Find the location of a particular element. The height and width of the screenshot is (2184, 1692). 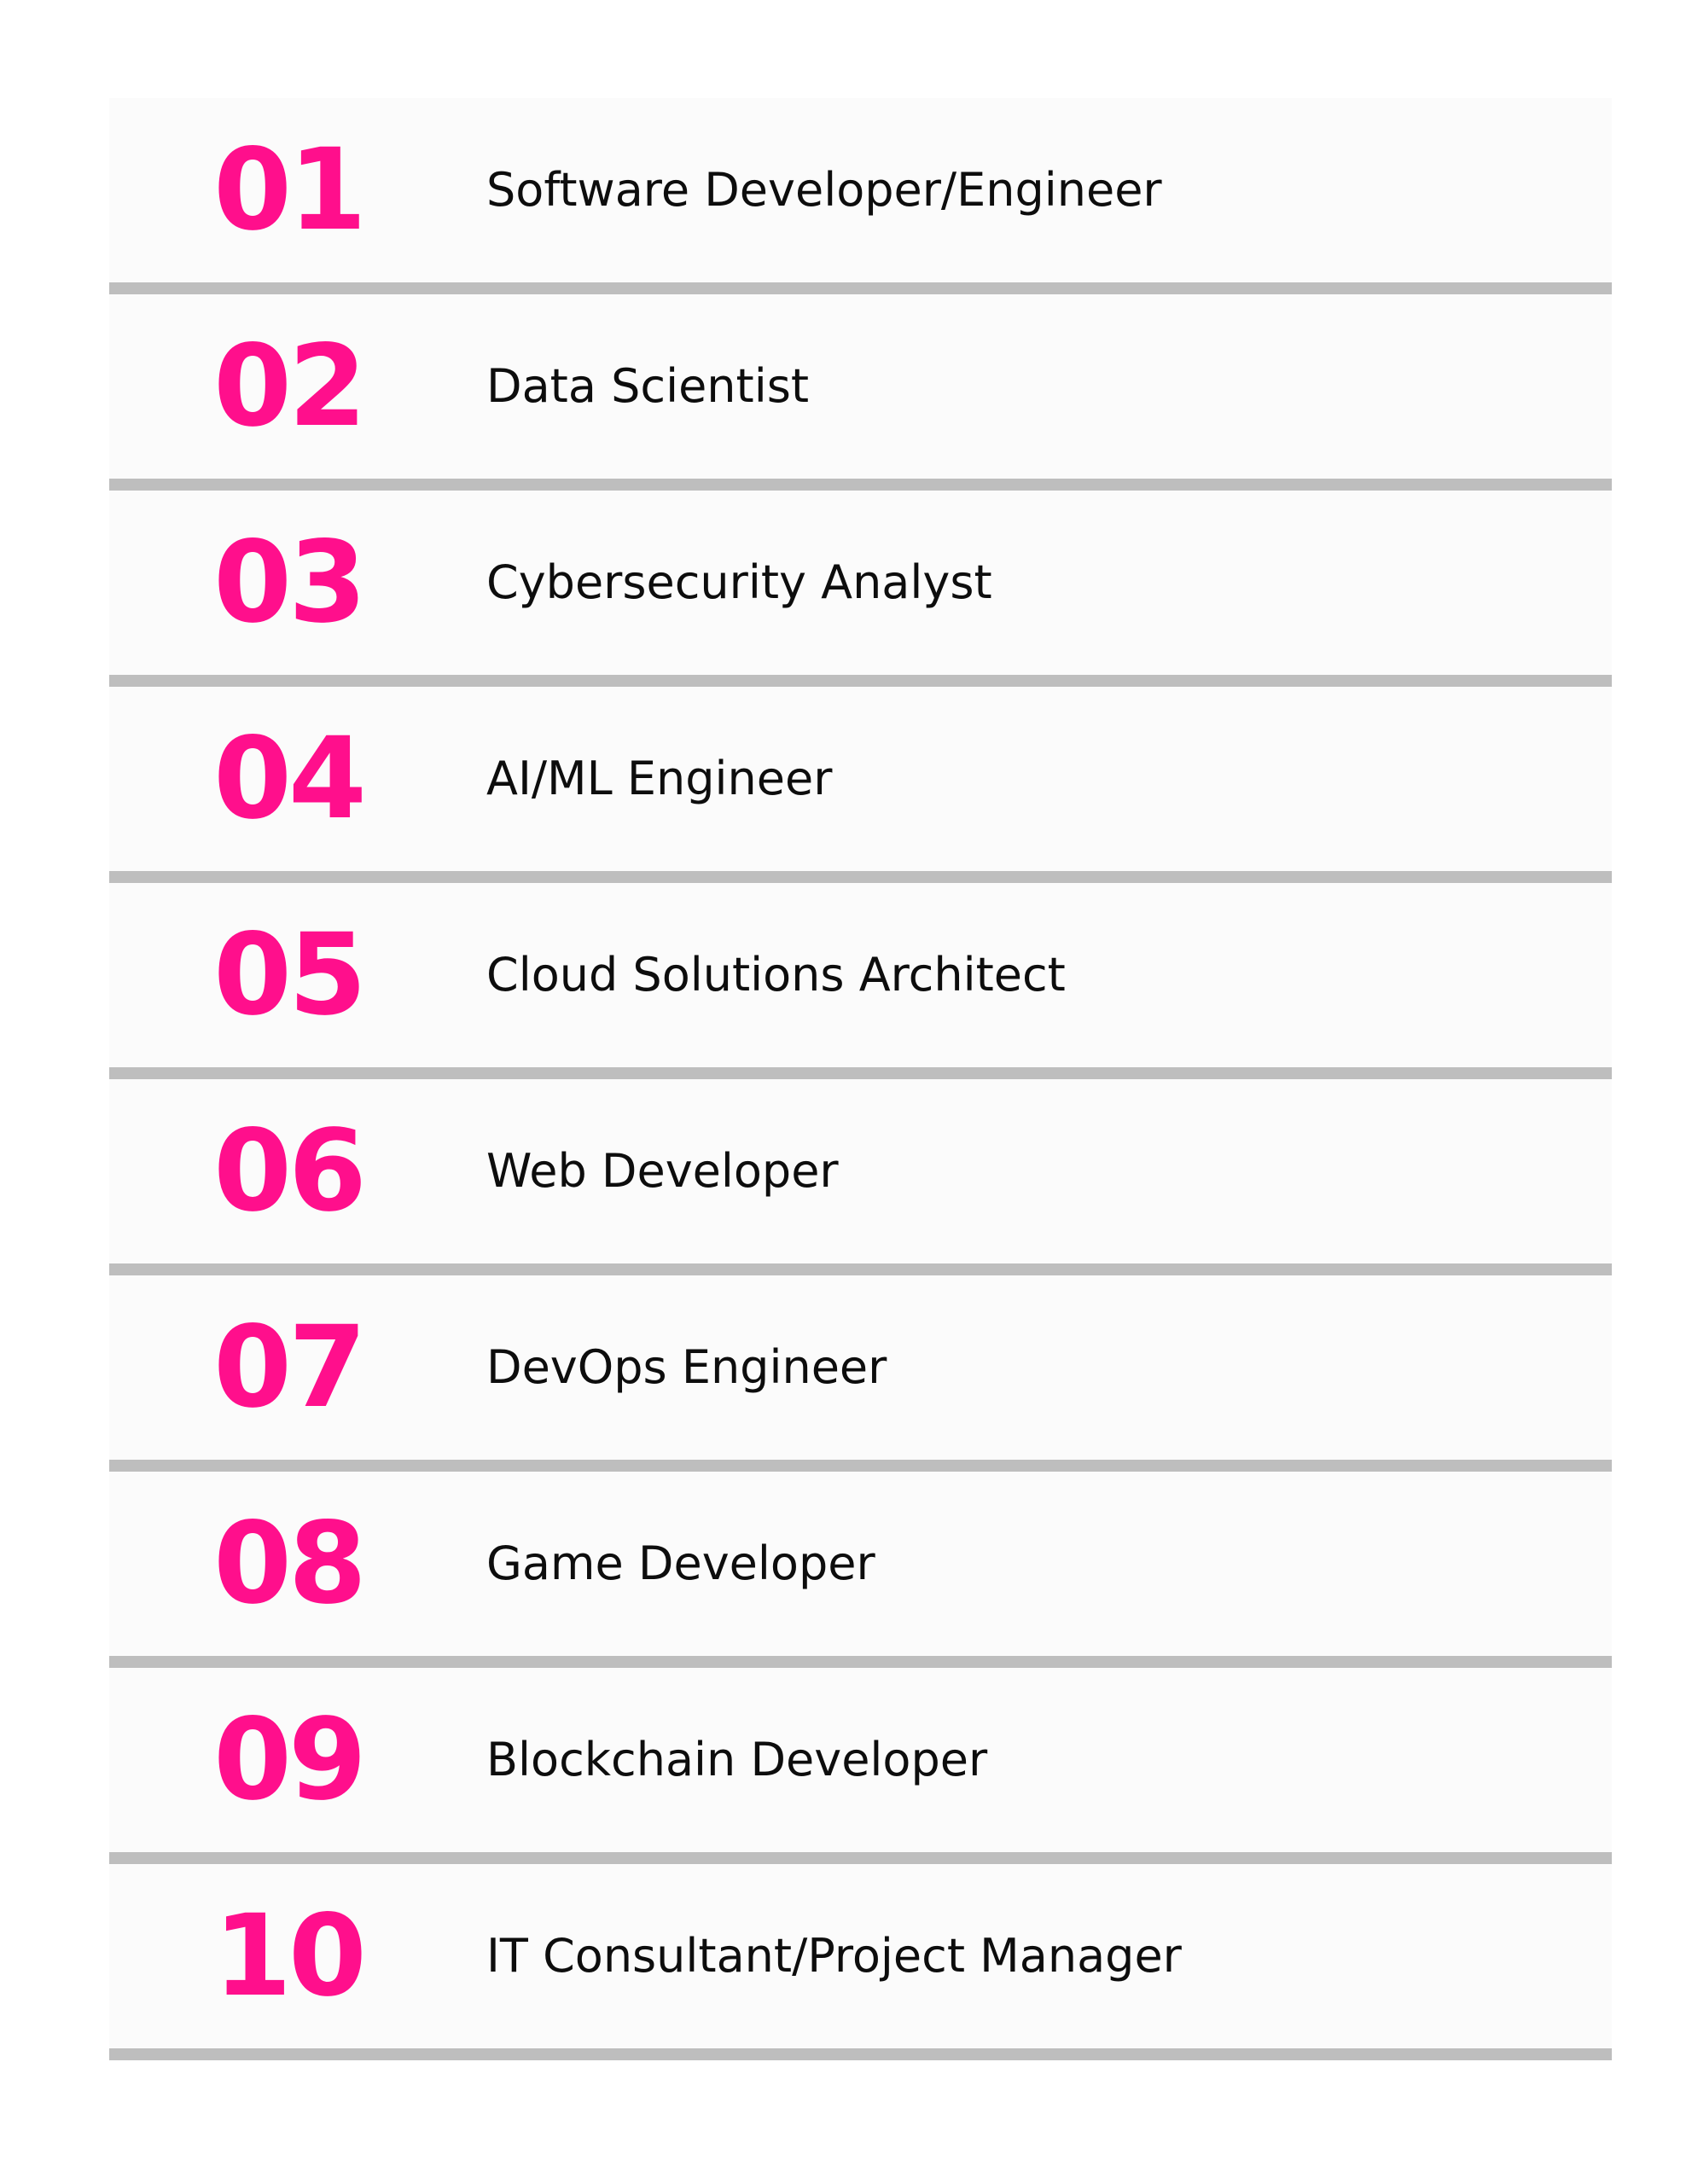

list-item: 10 IT Consultant/Project Manager is located at coordinates (860, 1962).